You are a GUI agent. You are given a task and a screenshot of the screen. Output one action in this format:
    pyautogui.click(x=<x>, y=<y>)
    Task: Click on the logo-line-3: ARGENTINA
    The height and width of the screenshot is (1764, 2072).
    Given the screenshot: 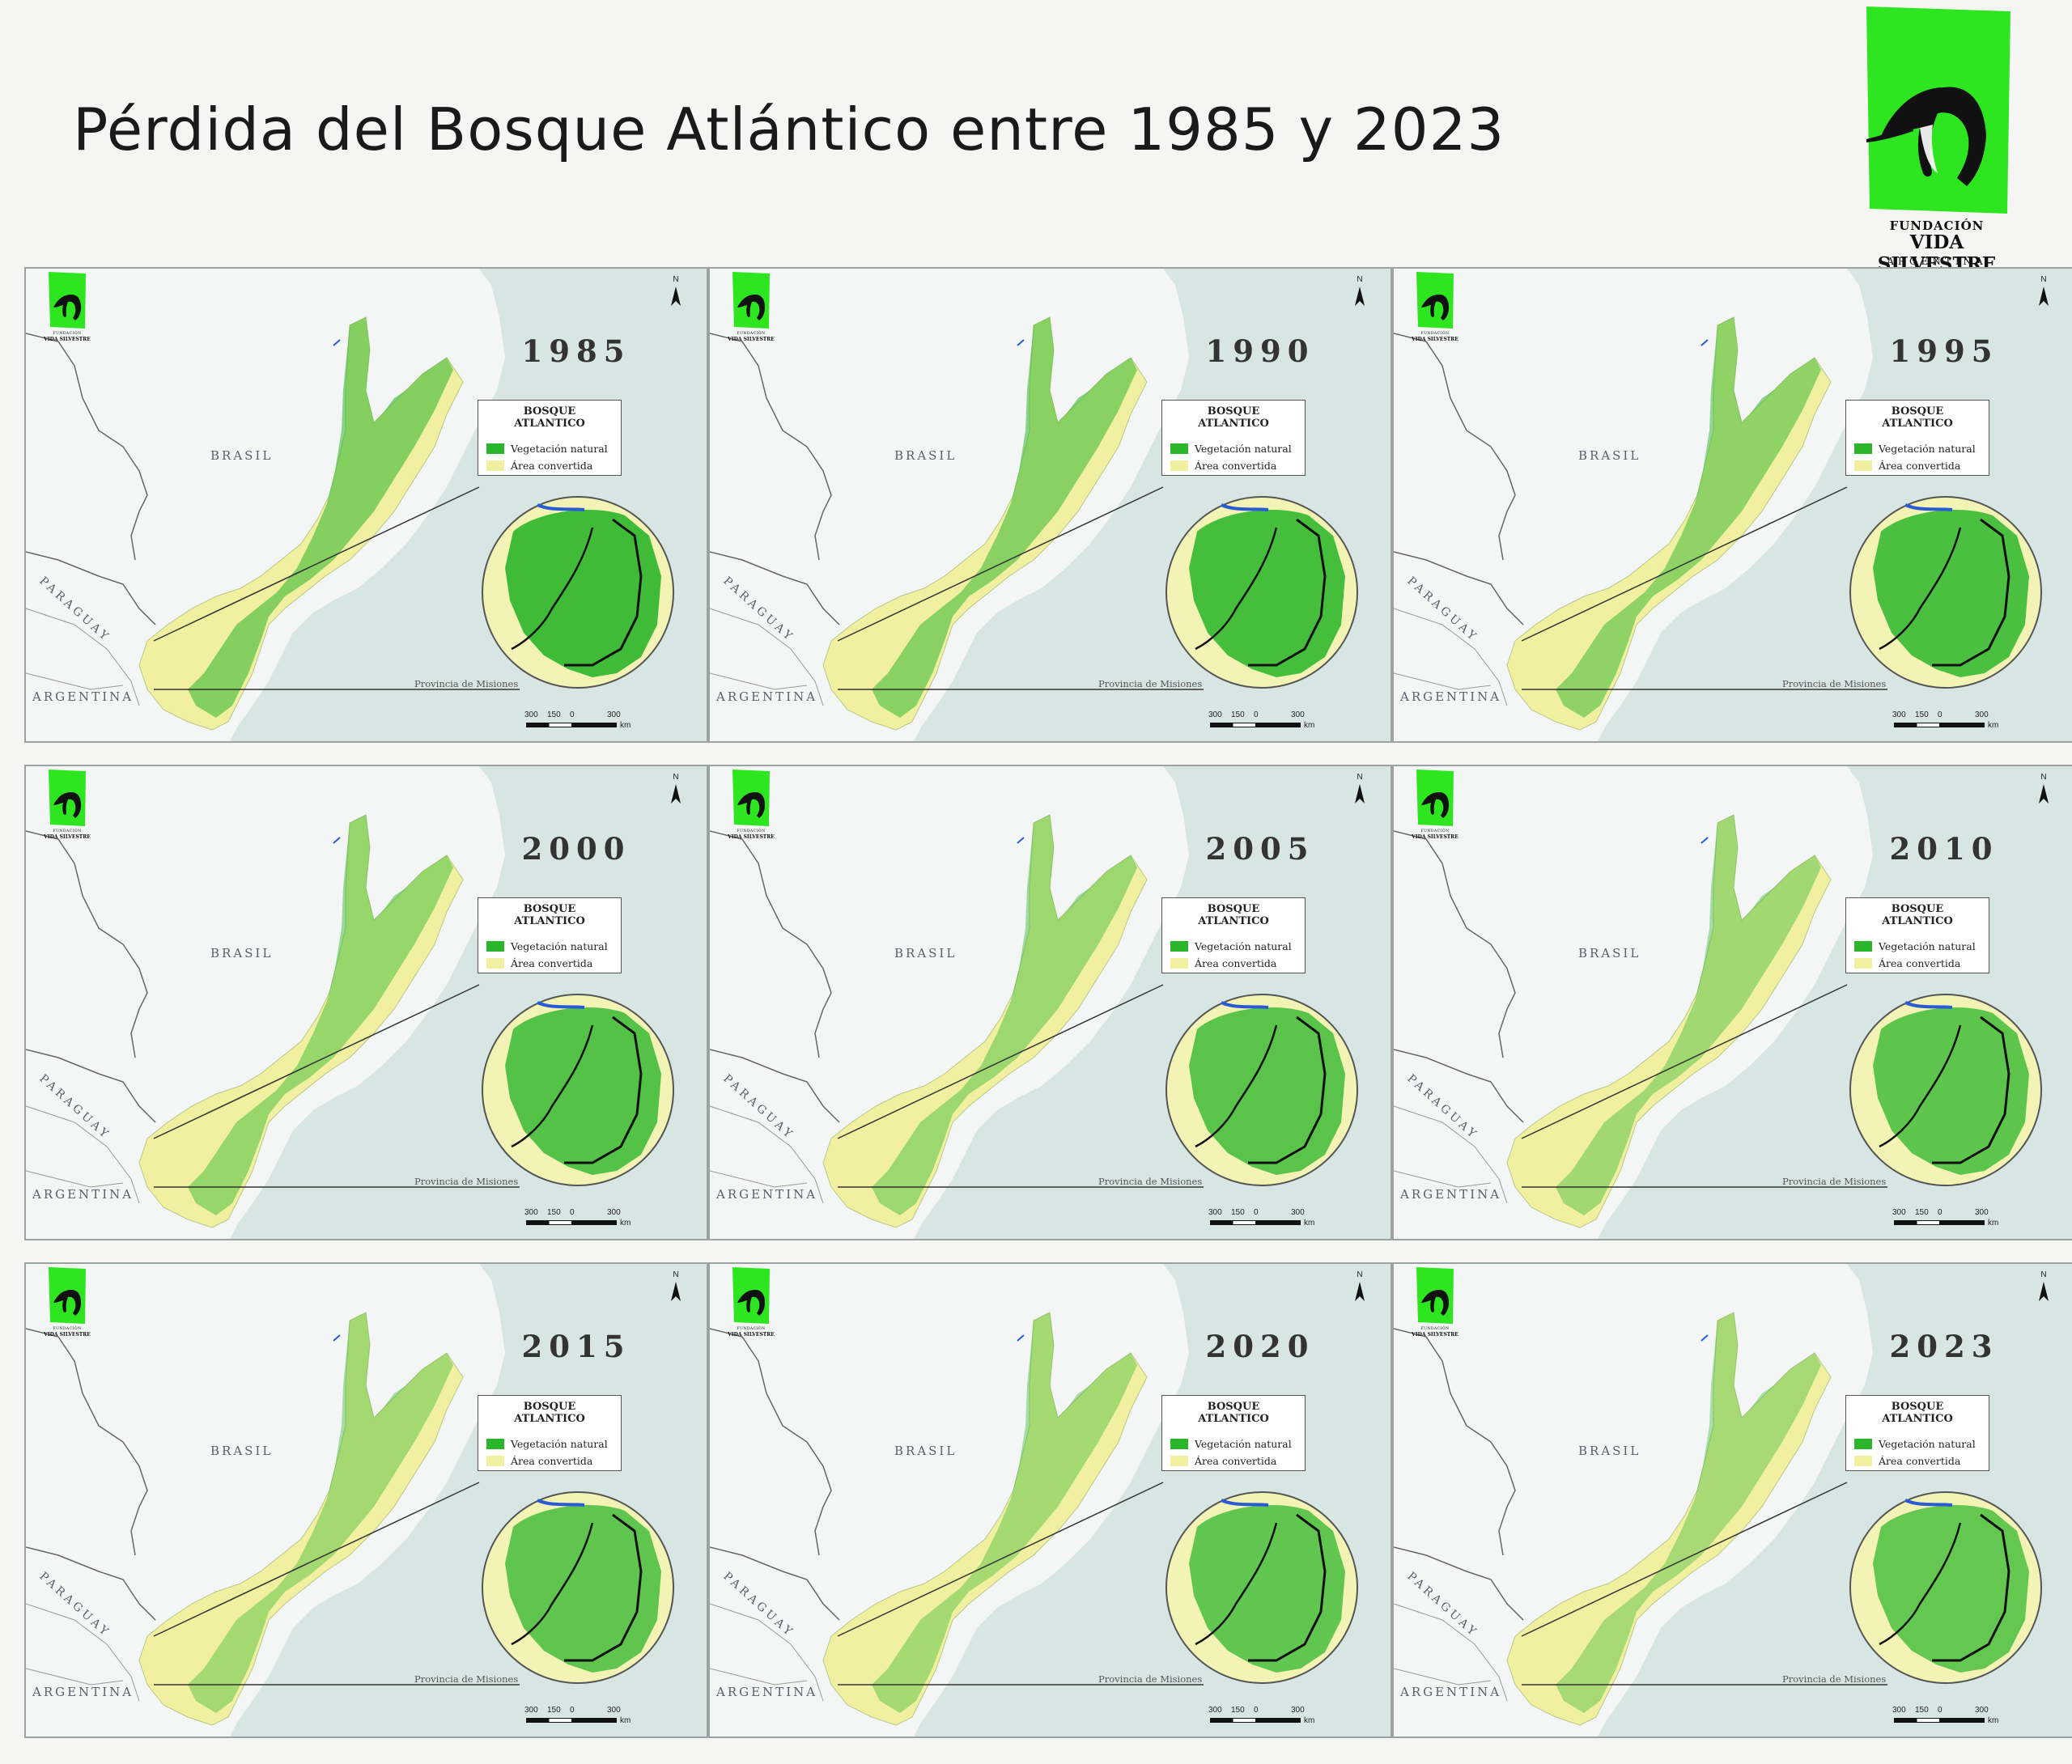 What is the action you would take?
    pyautogui.click(x=1937, y=261)
    